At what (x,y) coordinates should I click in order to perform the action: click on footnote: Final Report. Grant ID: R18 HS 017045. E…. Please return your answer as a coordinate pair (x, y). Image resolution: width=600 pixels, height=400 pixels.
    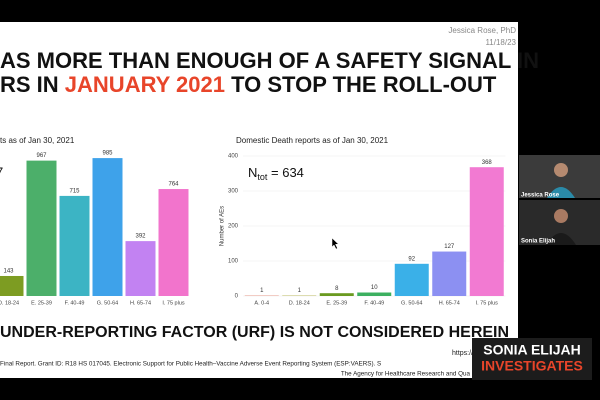
    Looking at the image, I should click on (190, 364).